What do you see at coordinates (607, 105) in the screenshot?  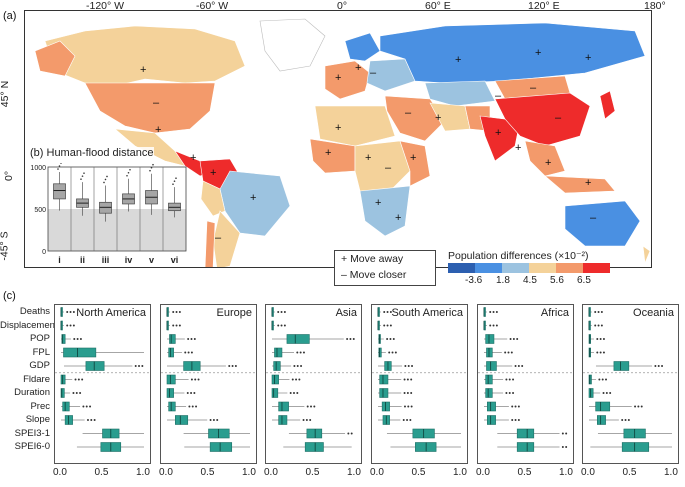 I see `japan-region` at bounding box center [607, 105].